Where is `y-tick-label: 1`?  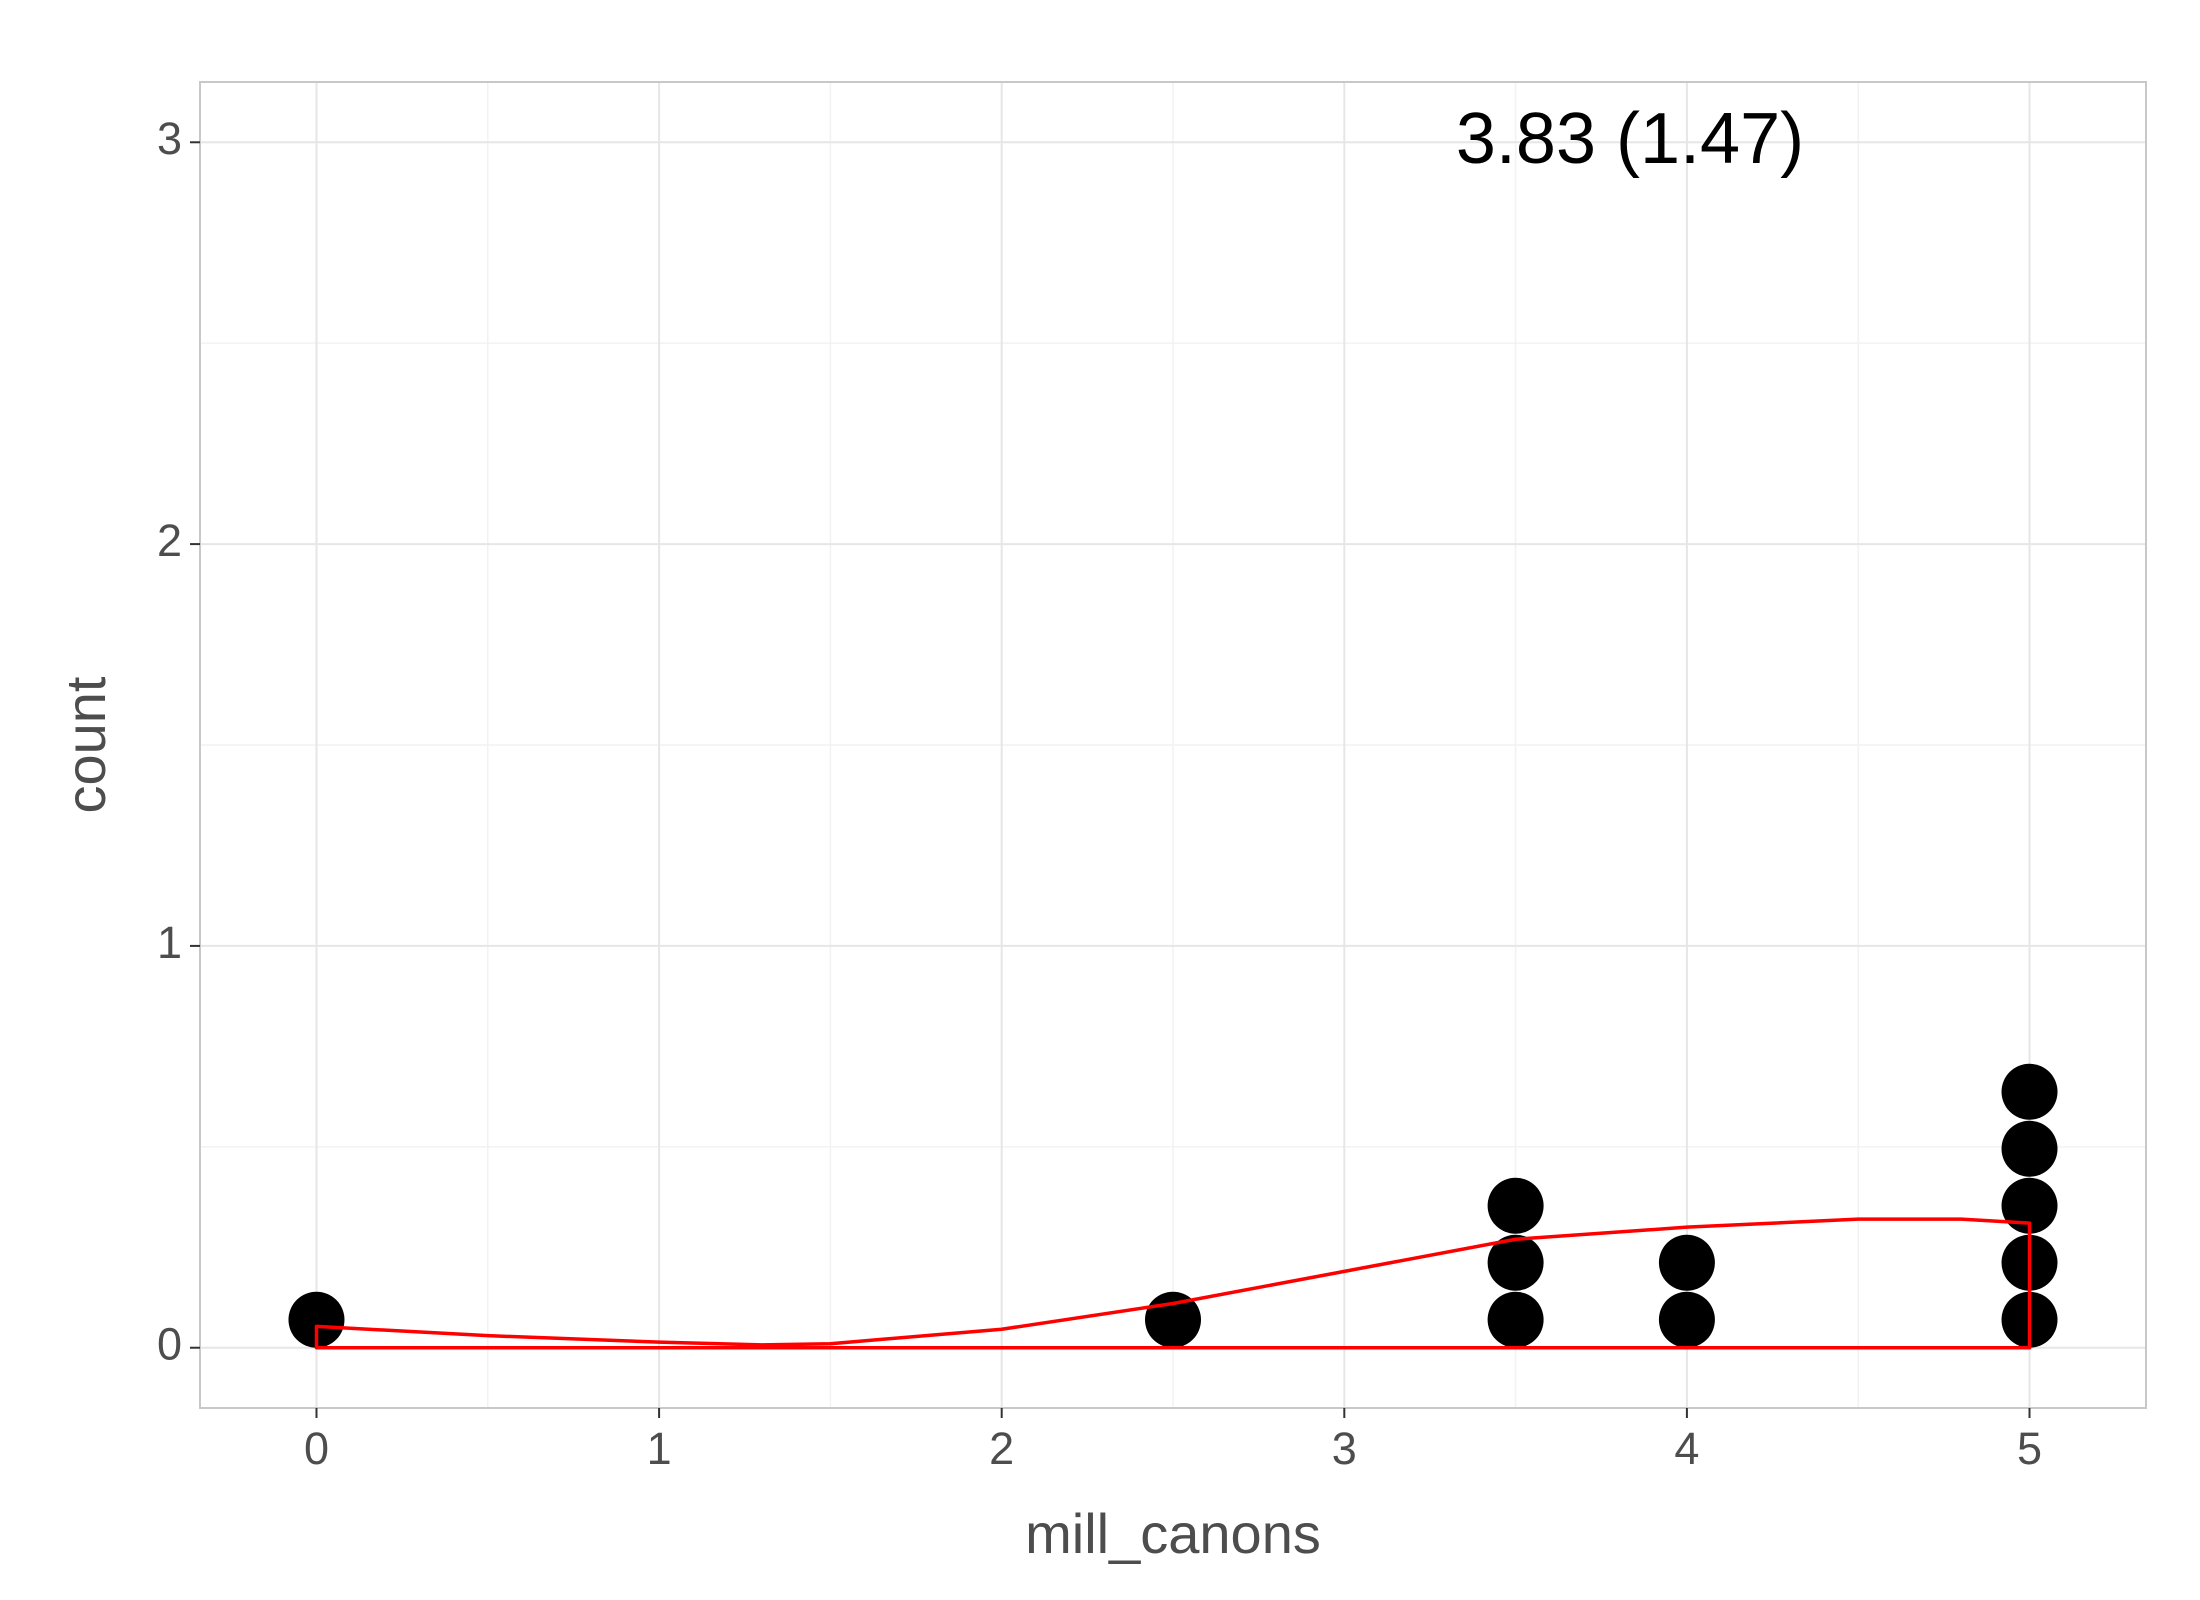 y-tick-label: 1 is located at coordinates (169, 942).